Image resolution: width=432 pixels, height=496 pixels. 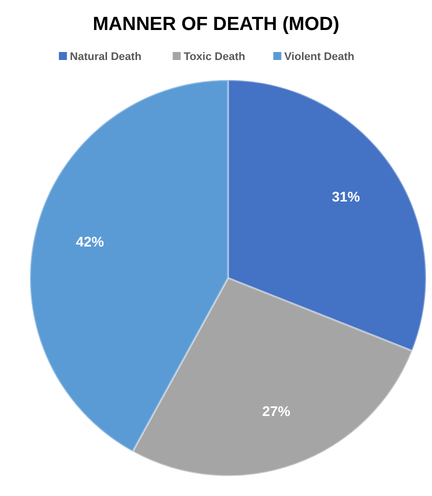 I want to click on legend-label: Natural Death, so click(x=106, y=57).